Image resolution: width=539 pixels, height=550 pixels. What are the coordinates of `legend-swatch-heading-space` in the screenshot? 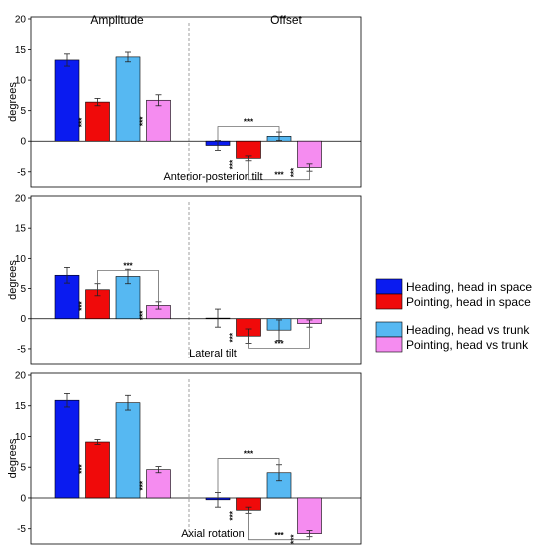 It's located at (389, 286).